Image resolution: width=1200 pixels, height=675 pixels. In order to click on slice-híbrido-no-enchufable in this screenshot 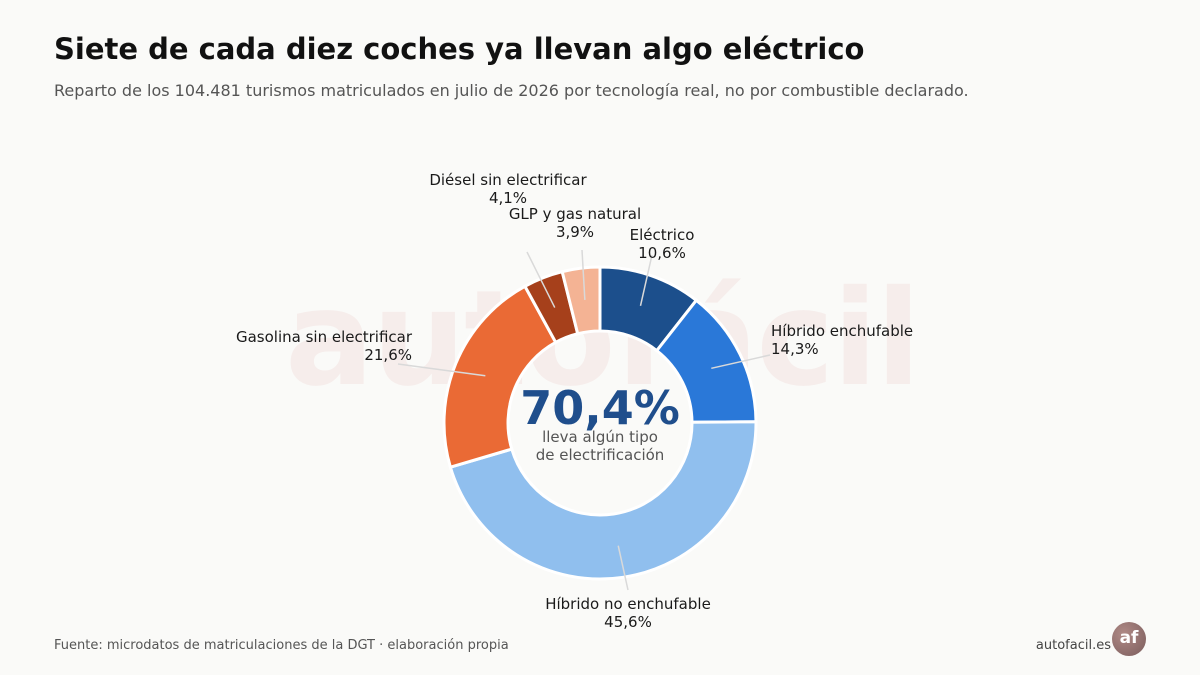, I will do `click(603, 500)`.